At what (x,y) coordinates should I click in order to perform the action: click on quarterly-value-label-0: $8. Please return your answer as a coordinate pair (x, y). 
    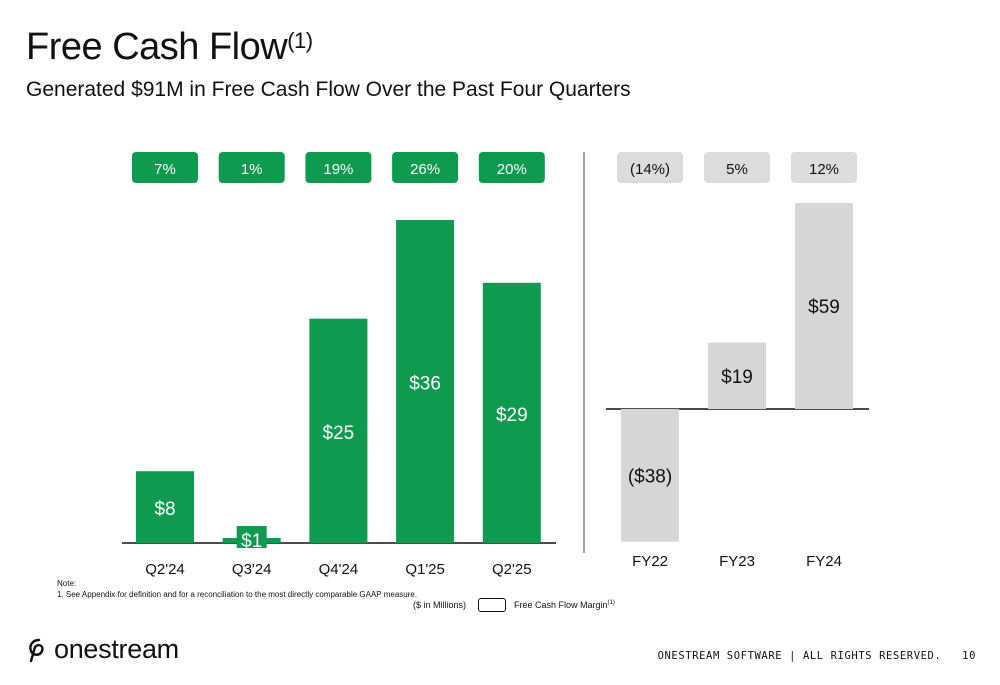
    Looking at the image, I should click on (164, 509).